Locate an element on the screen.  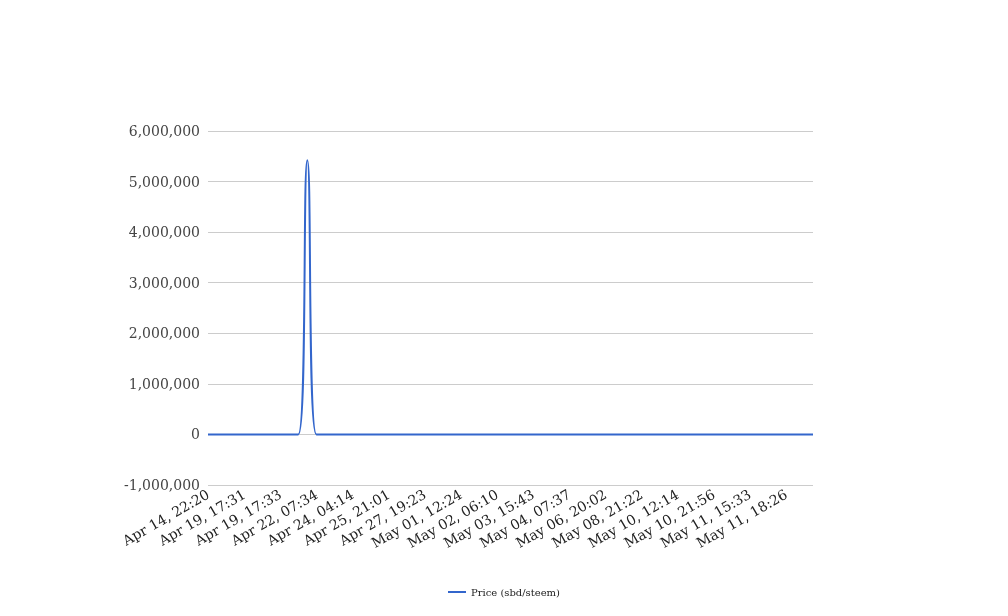
y-tick-label: 5,000,000 is located at coordinates (164, 181).